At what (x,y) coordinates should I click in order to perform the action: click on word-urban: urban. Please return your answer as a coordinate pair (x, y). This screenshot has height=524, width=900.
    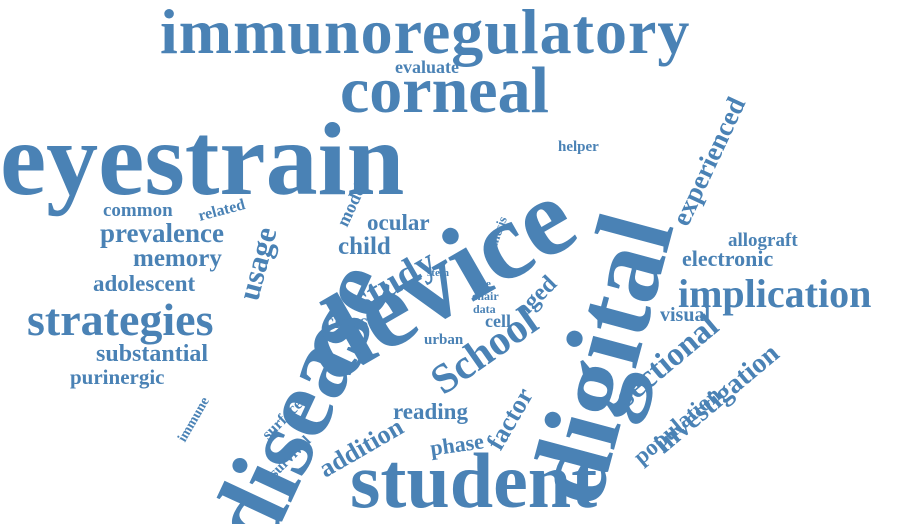
    Looking at the image, I should click on (444, 340).